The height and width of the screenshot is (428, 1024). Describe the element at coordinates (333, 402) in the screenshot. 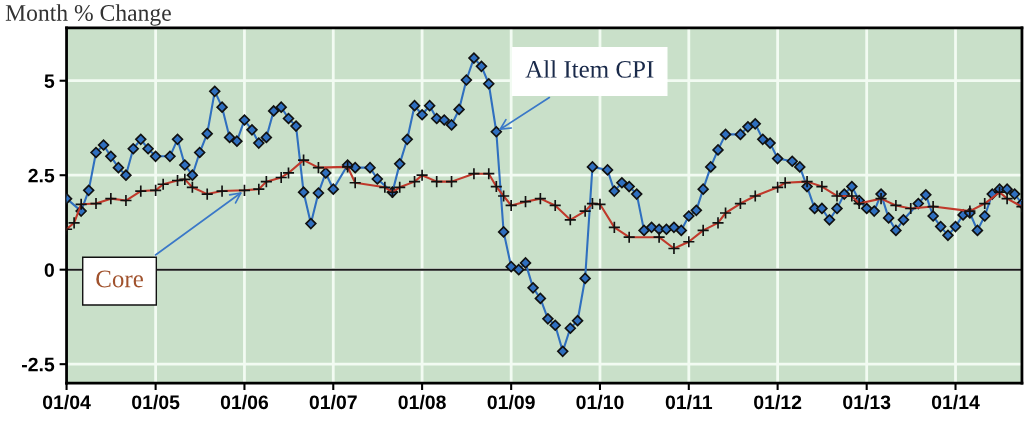

I see `x-tick-label: 01/07` at that location.